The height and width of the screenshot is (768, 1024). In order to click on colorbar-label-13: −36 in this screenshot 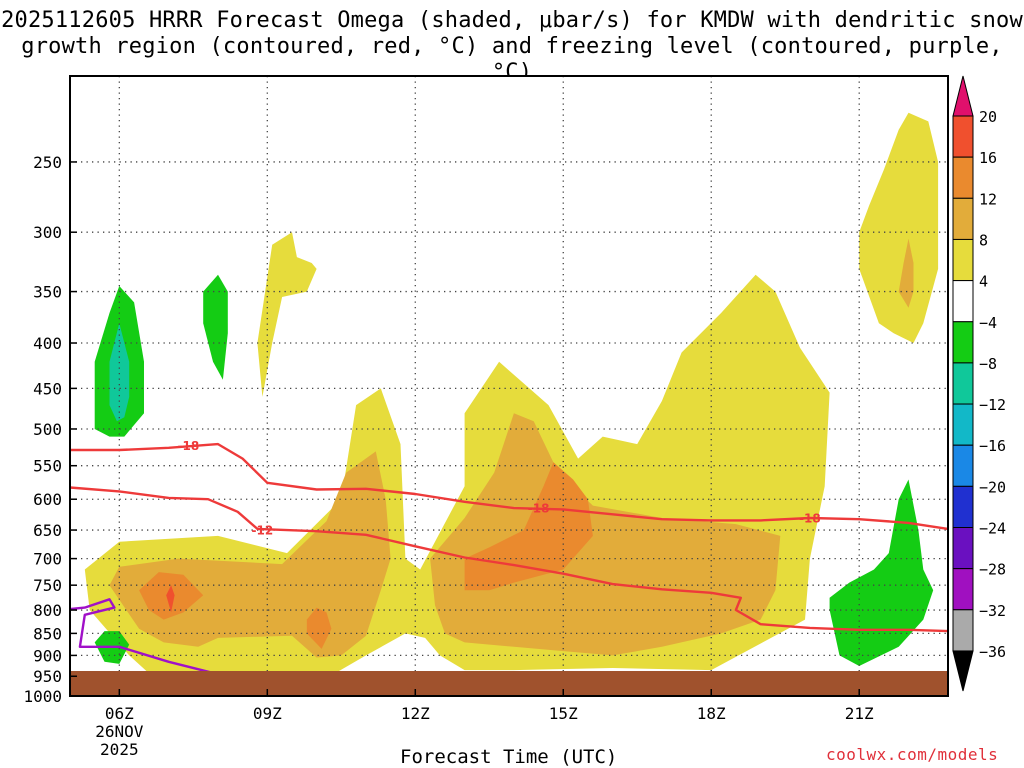, I will do `click(992, 652)`.